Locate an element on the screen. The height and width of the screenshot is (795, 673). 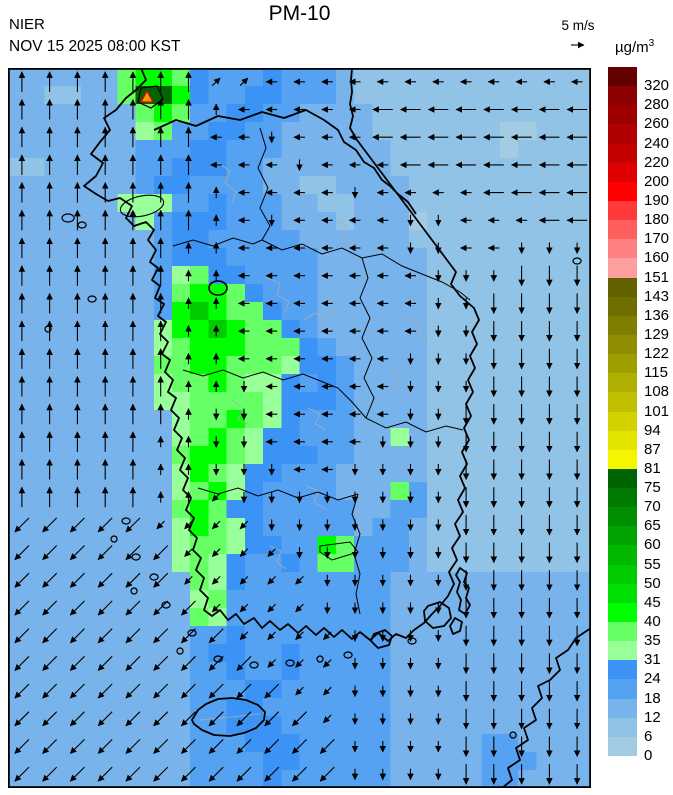
unit-label: µg/m3 is located at coordinates (634, 47).